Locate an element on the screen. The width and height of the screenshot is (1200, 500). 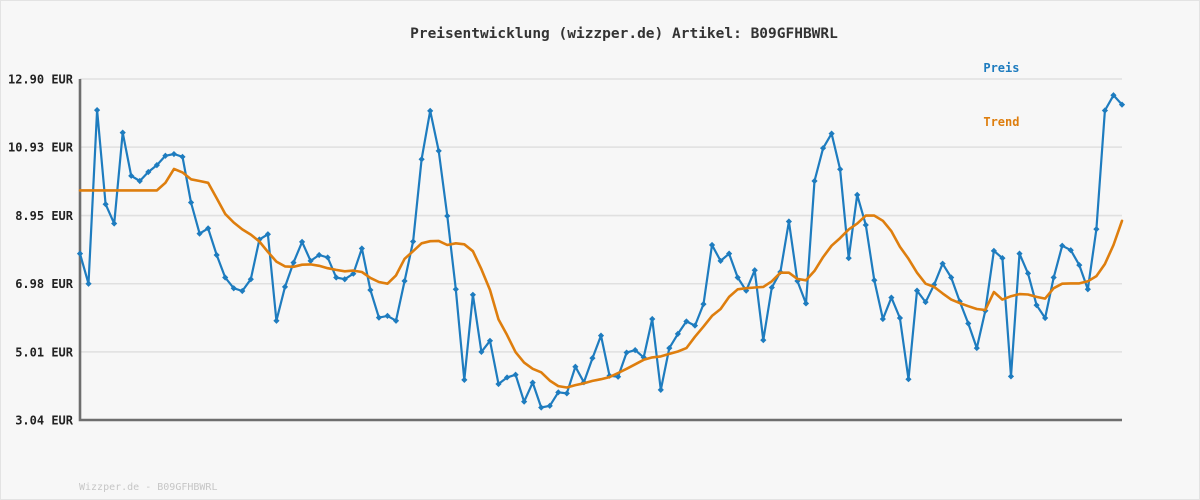
y-axis-tick-label: 8.95 EUR is located at coordinates (44, 216).